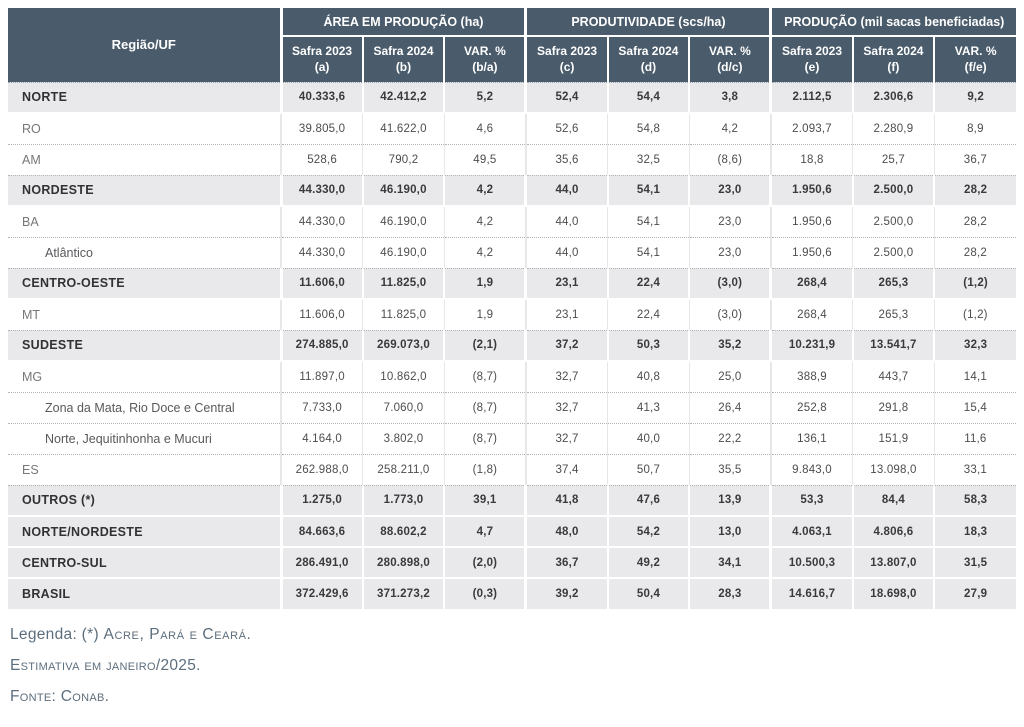 Image resolution: width=1024 pixels, height=727 pixels. I want to click on cell-value: 4.063,1, so click(811, 531).